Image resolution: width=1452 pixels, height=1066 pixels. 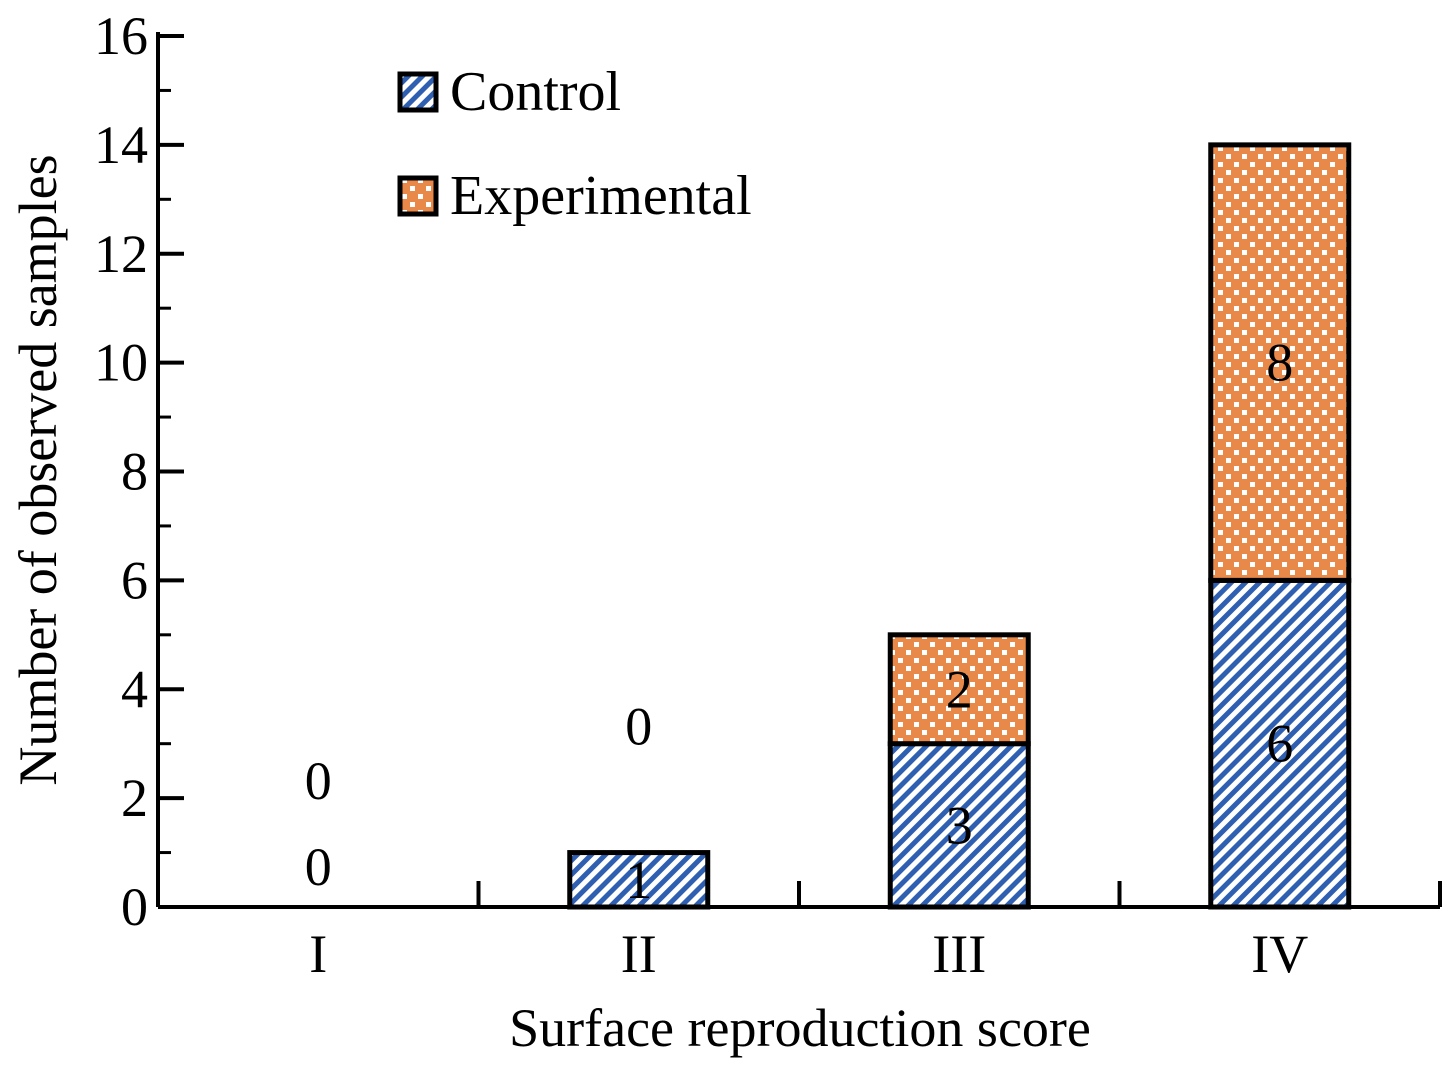 I want to click on y-tick-label: 0, so click(x=134, y=907).